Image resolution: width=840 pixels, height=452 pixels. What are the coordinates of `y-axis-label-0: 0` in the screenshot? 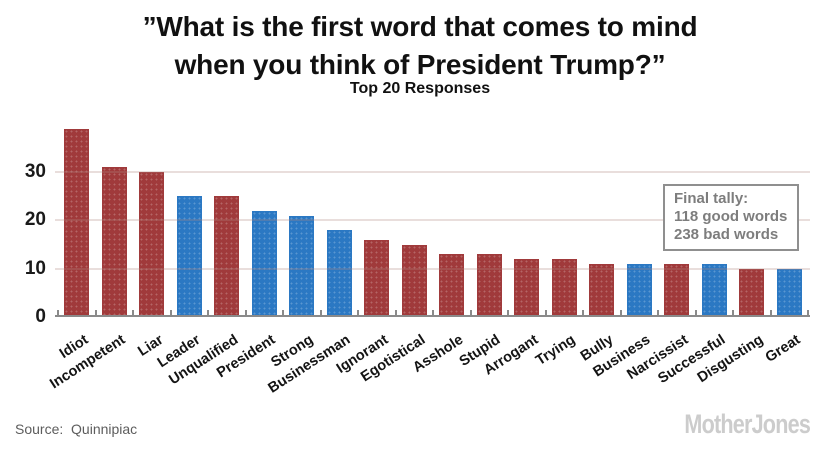 It's located at (40, 316).